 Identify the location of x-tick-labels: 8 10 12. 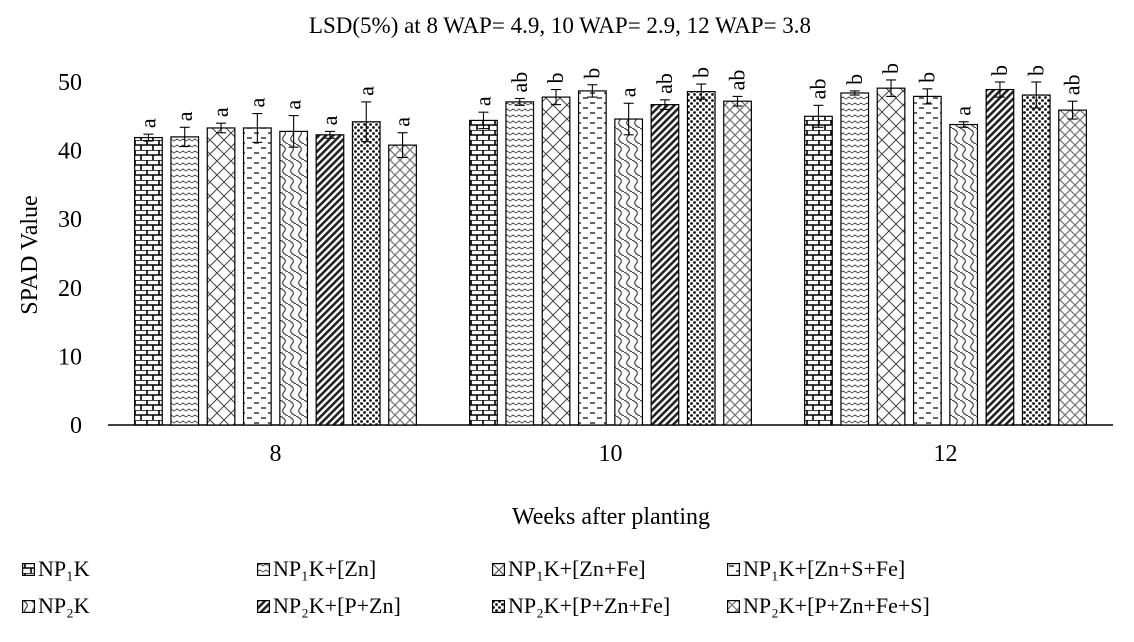
(614, 454).